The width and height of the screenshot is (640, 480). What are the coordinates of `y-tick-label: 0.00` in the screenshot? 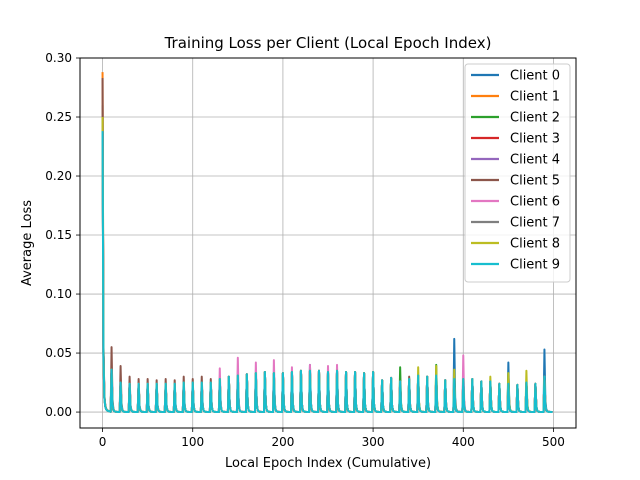 It's located at (58, 412).